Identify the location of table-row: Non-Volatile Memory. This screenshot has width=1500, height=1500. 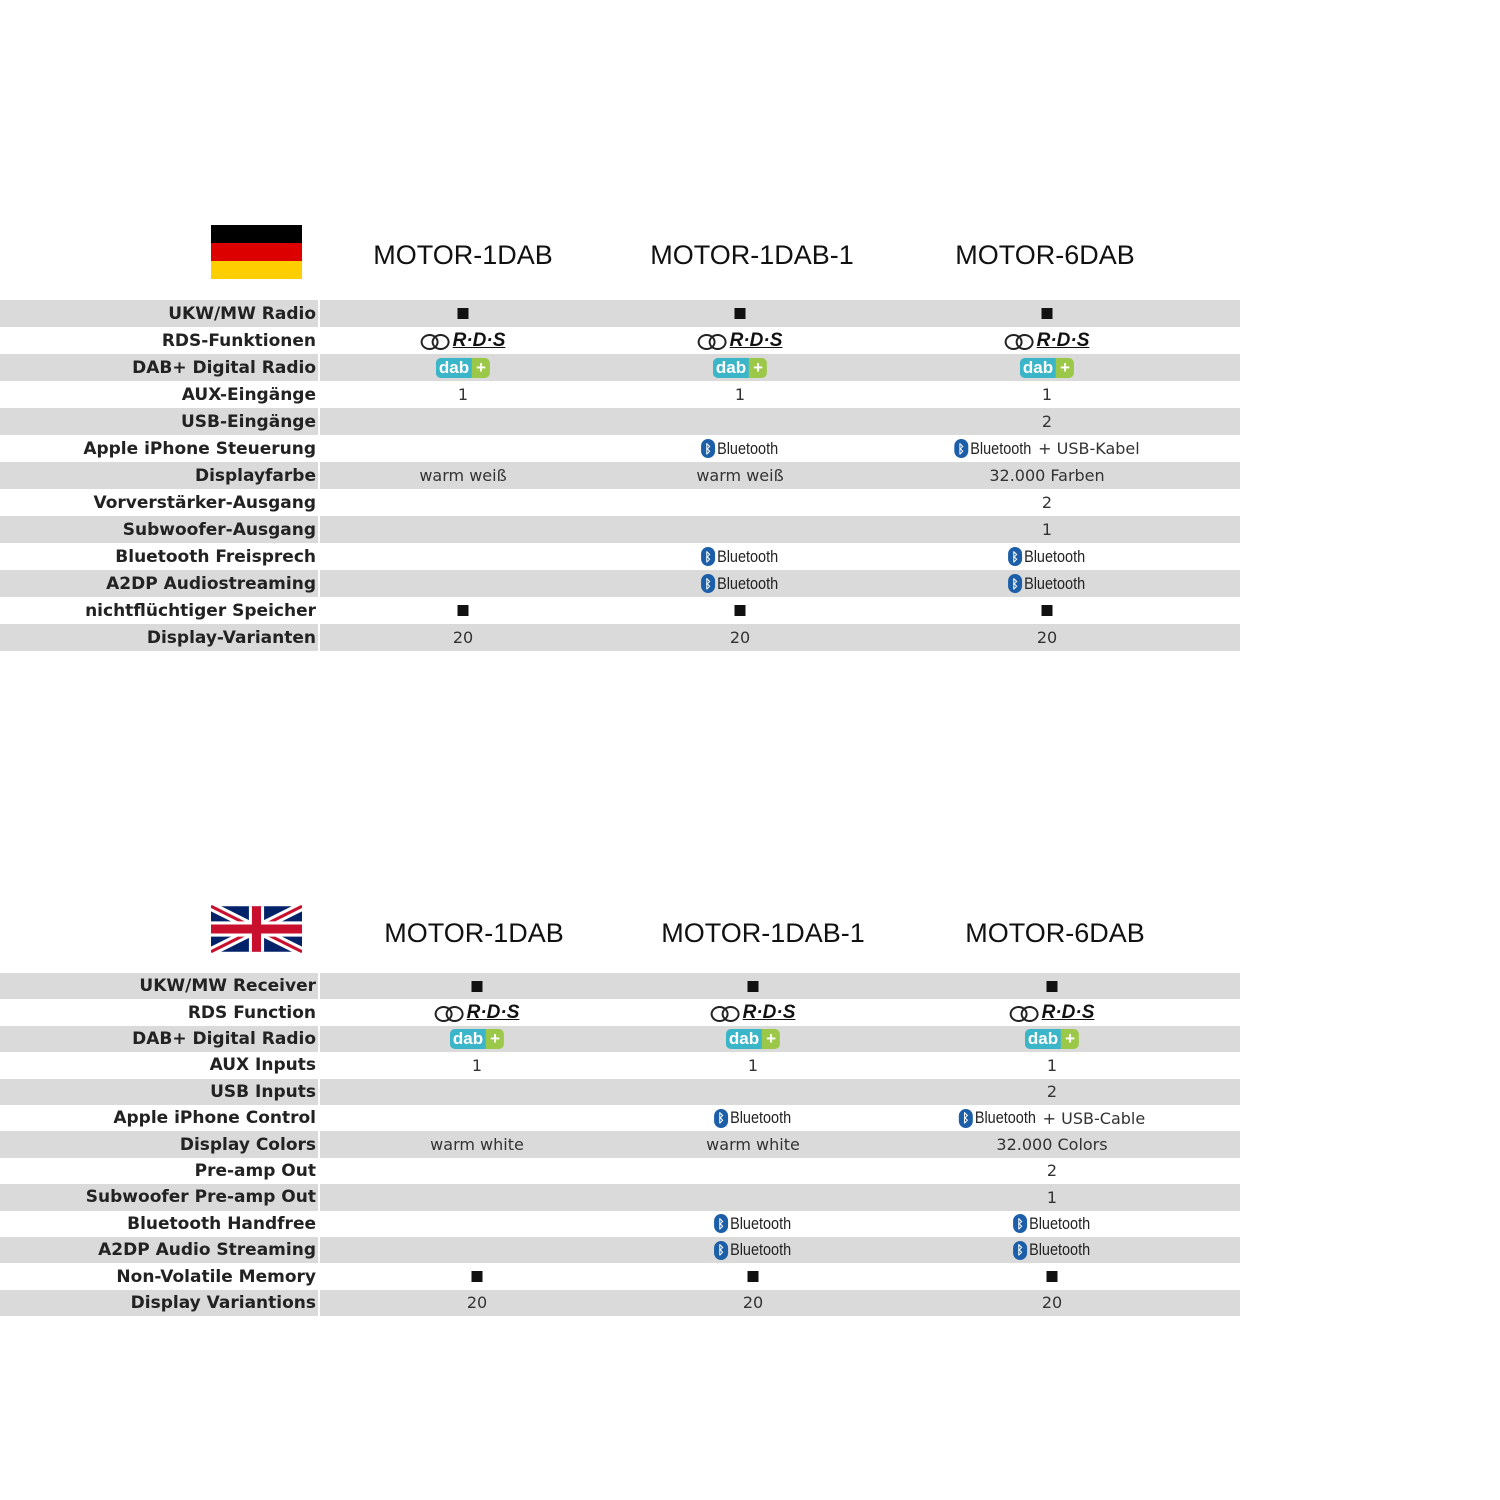
(620, 1276).